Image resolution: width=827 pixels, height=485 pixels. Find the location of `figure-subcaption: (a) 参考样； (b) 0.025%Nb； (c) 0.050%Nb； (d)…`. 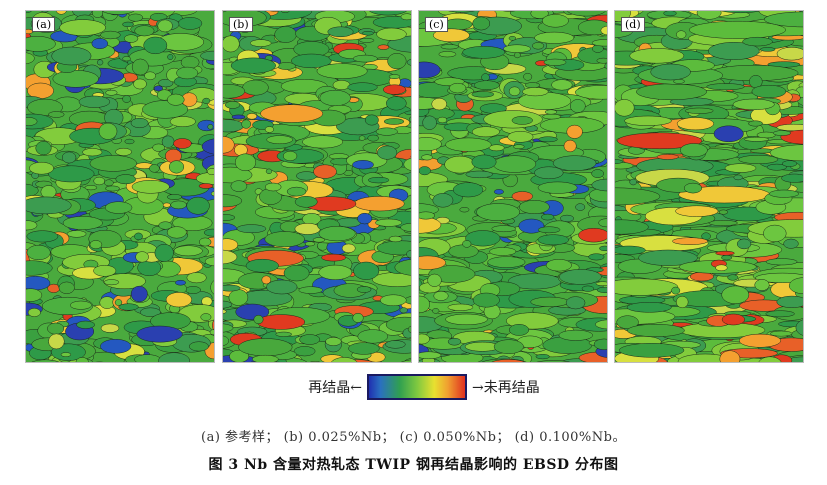

figure-subcaption: (a) 参考样； (b) 0.025%Nb； (c) 0.050%Nb； (d)… is located at coordinates (413, 437).